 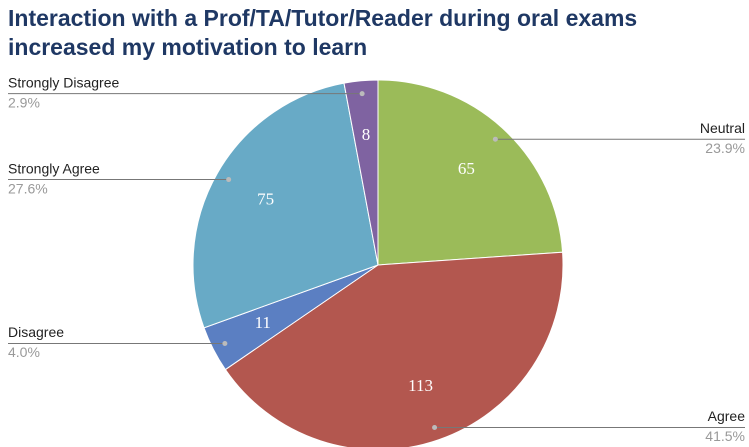 I want to click on category-label: Strongly Disagree, so click(x=63, y=82).